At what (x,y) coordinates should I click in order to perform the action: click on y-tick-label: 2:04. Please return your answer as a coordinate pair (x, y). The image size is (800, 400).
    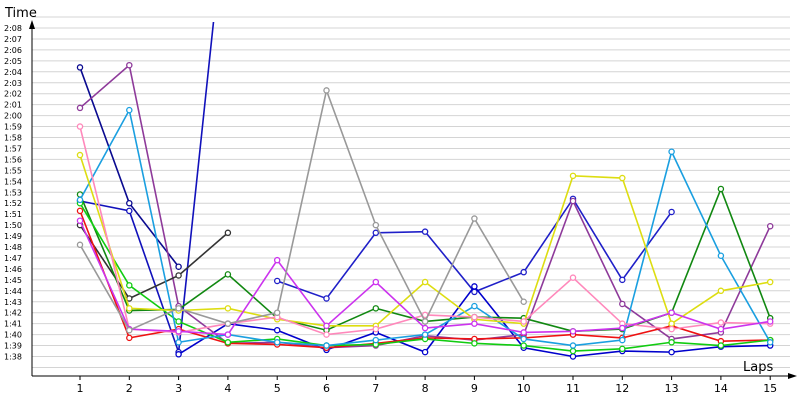
    Looking at the image, I should click on (13, 72).